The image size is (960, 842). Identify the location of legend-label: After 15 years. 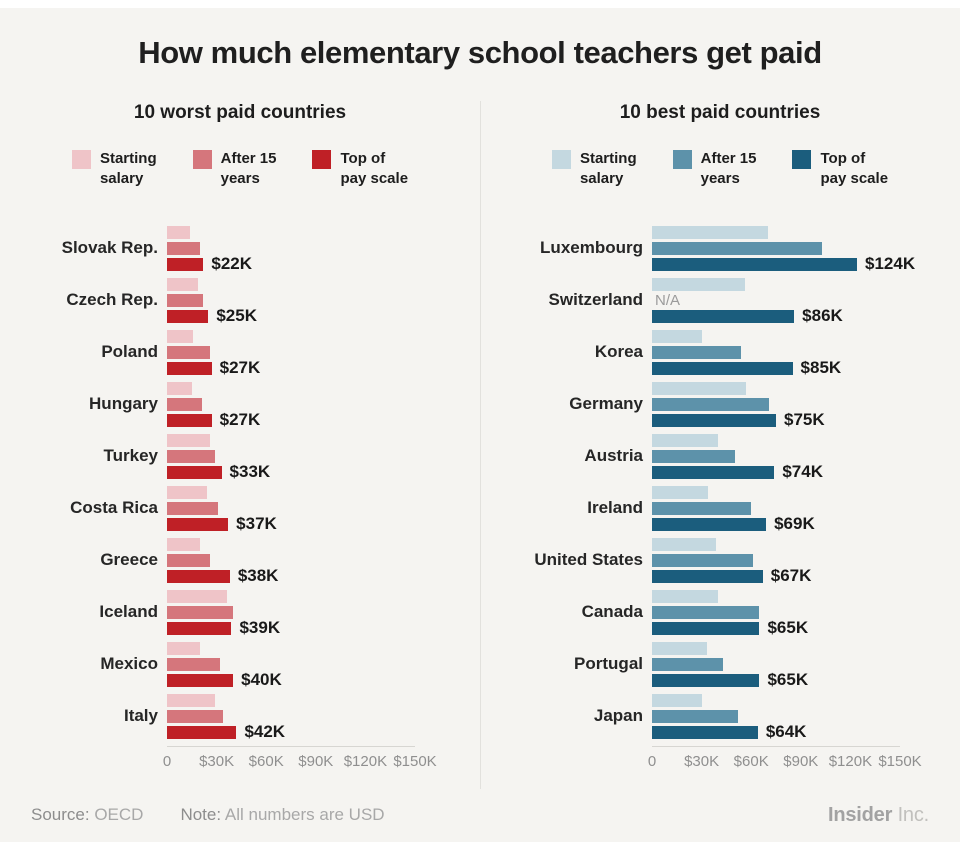
(728, 168).